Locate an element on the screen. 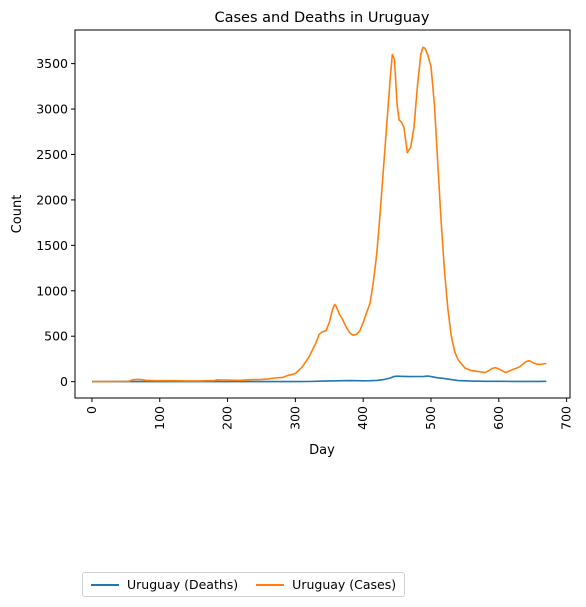 The width and height of the screenshot is (586, 607). y-axis-label: Count is located at coordinates (17, 214).